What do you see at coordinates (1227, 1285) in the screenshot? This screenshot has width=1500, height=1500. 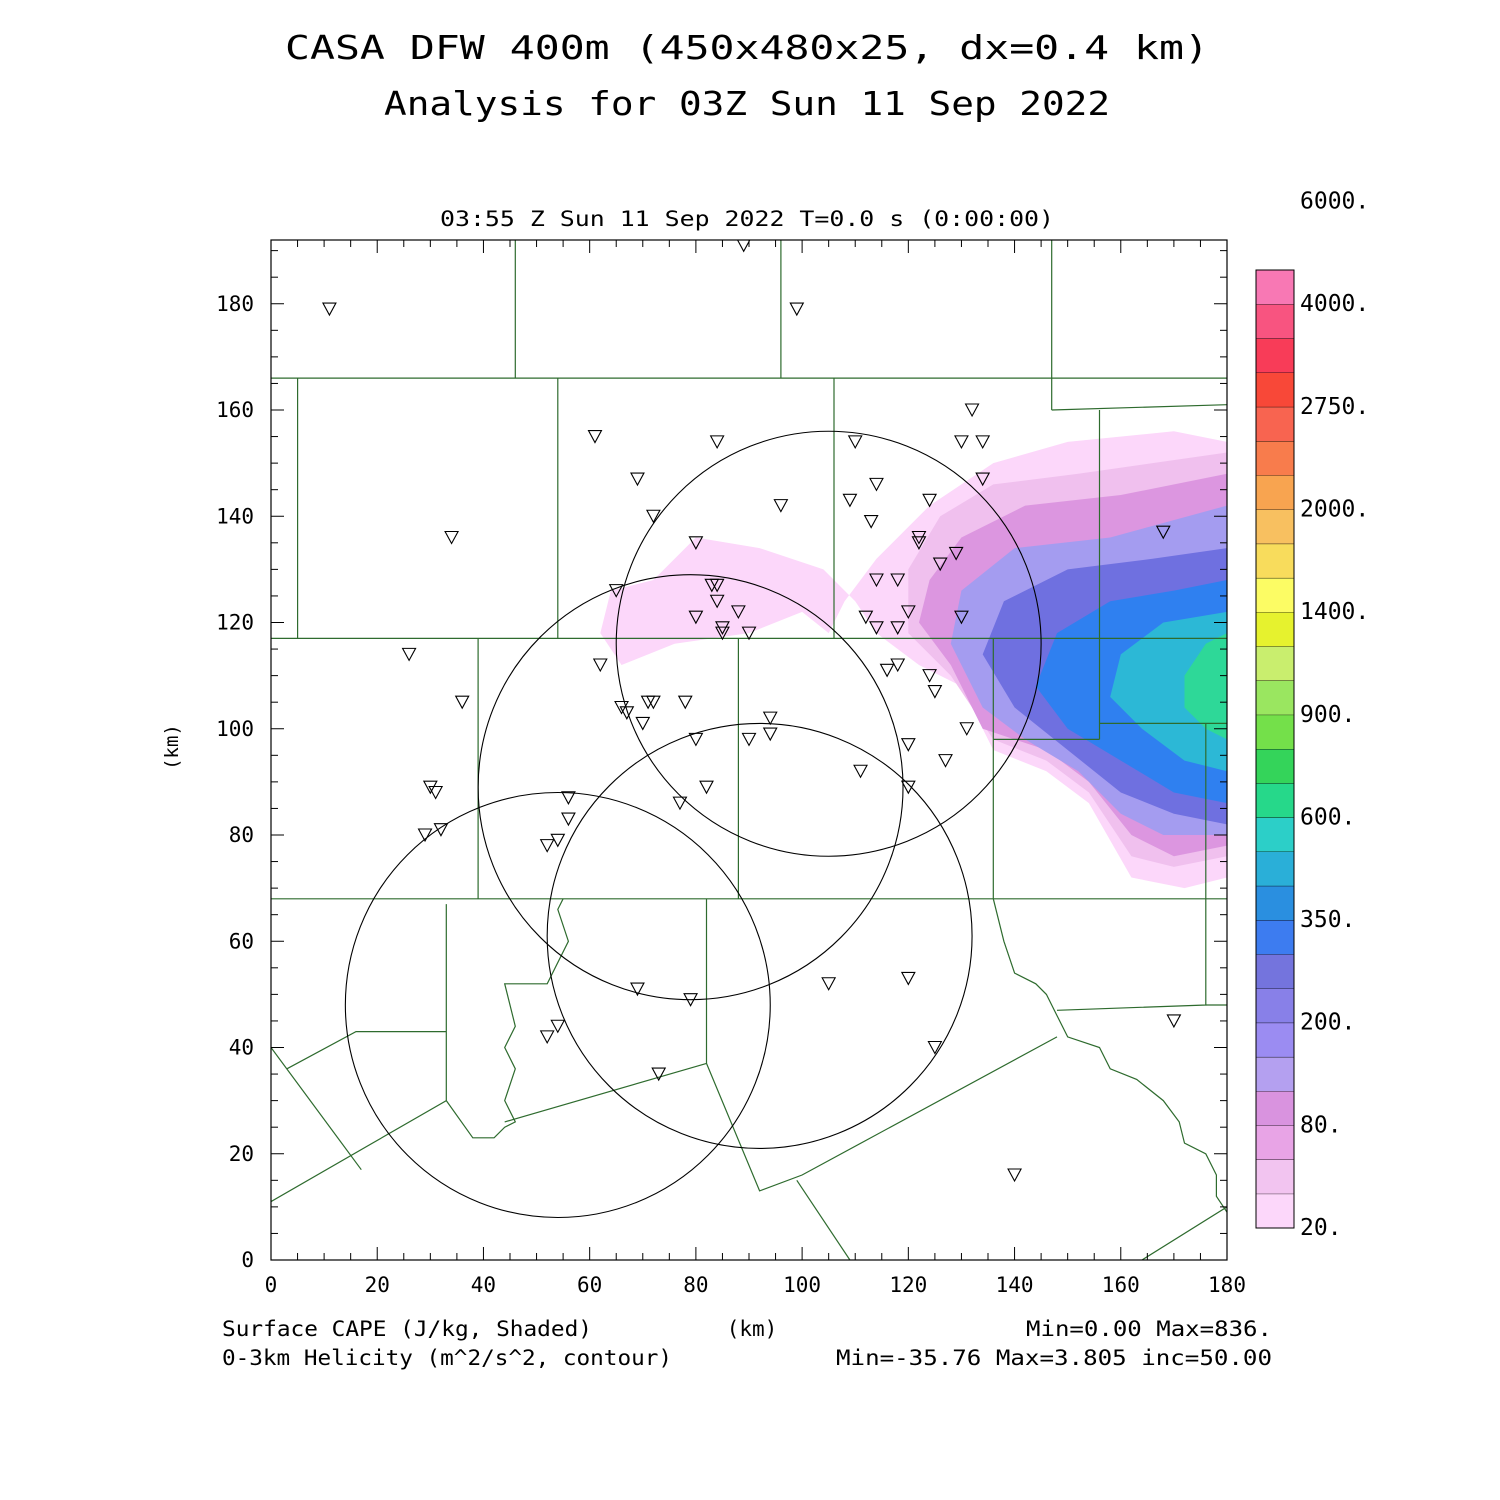 I see `x-tick-label: 180` at bounding box center [1227, 1285].